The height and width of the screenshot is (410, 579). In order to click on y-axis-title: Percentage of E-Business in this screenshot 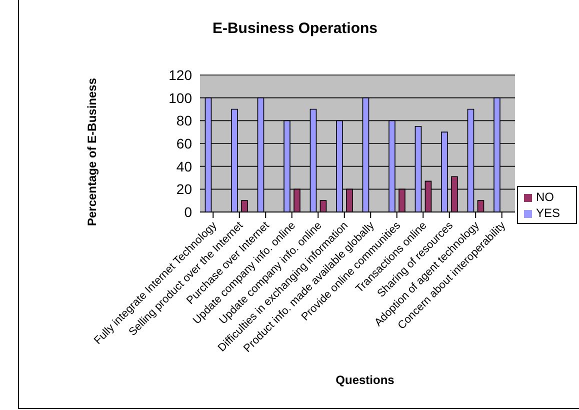, I will do `click(92, 152)`.